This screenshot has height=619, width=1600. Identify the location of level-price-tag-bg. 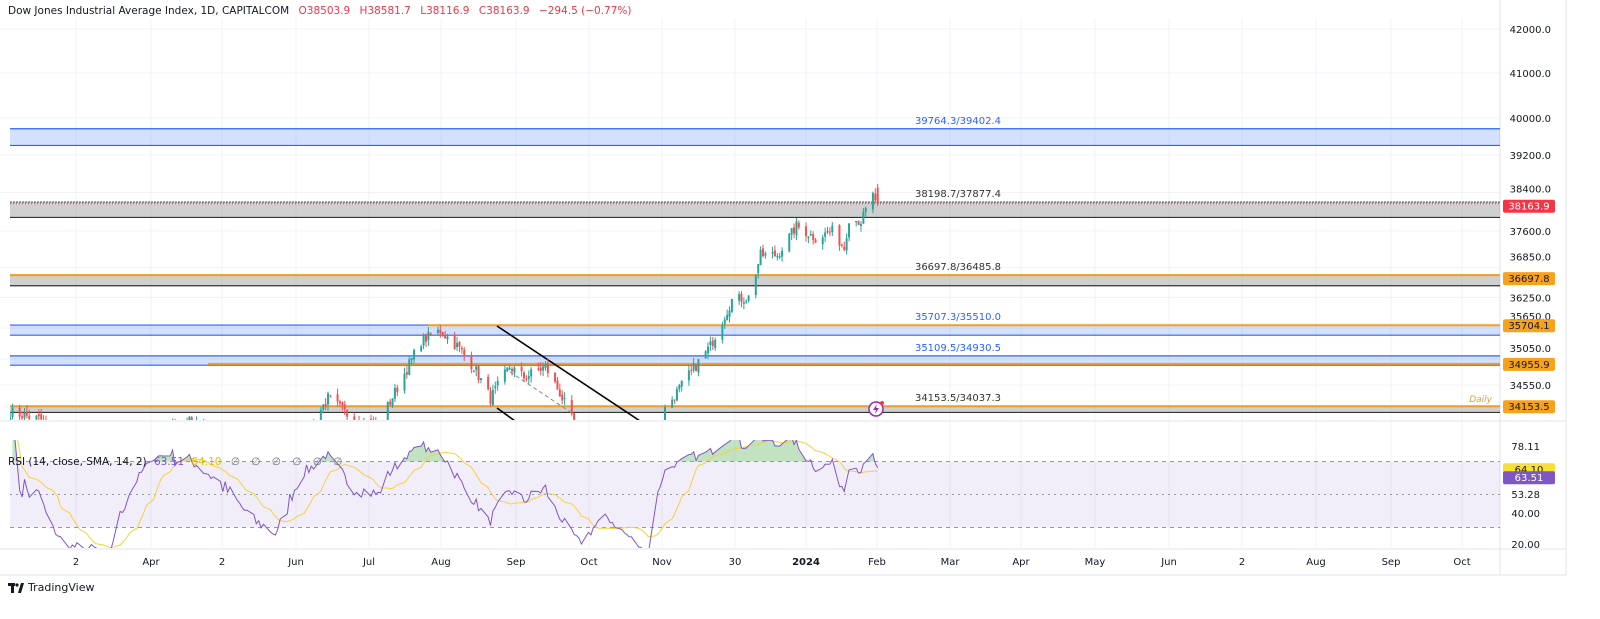
(1529, 407).